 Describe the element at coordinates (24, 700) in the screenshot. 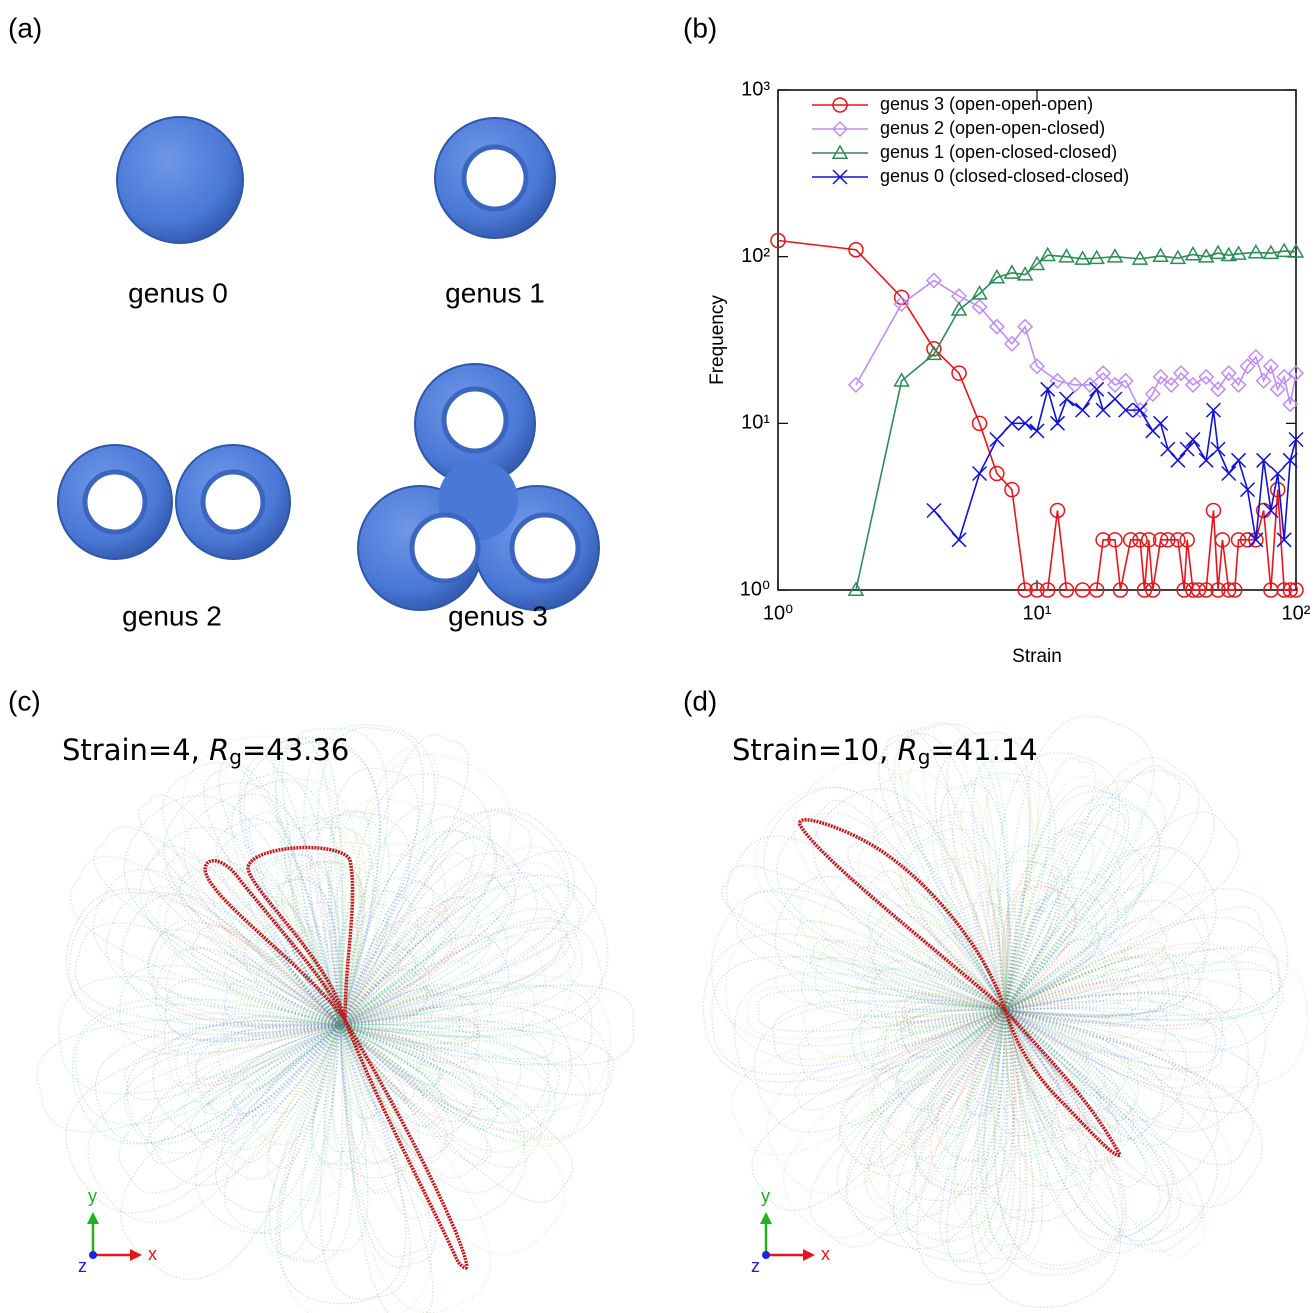

I see `panel-label: (c)` at that location.